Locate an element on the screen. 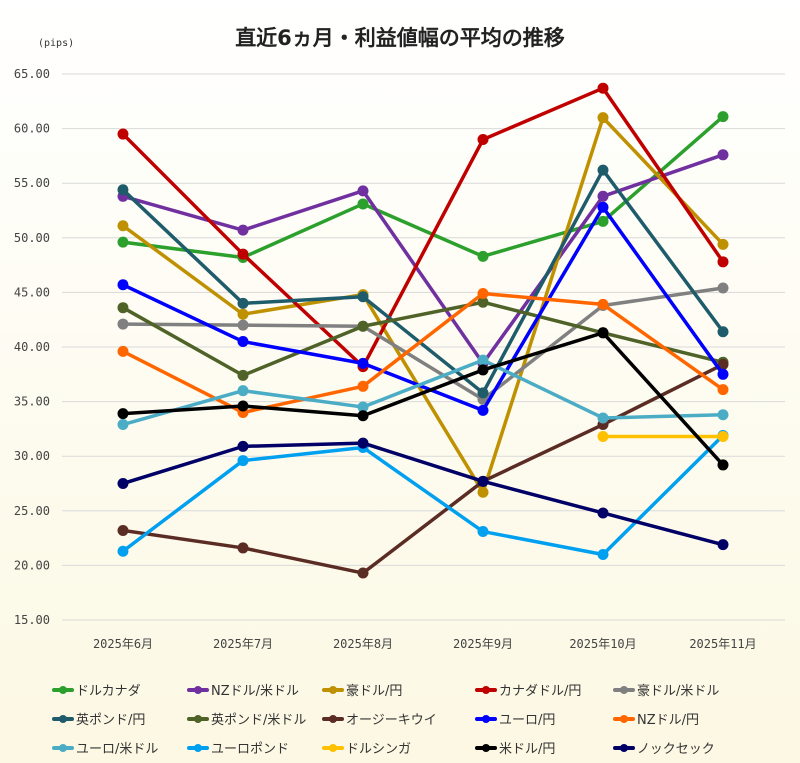 The width and height of the screenshot is (800, 763). legend-item: ドルシンガ is located at coordinates (398, 747).